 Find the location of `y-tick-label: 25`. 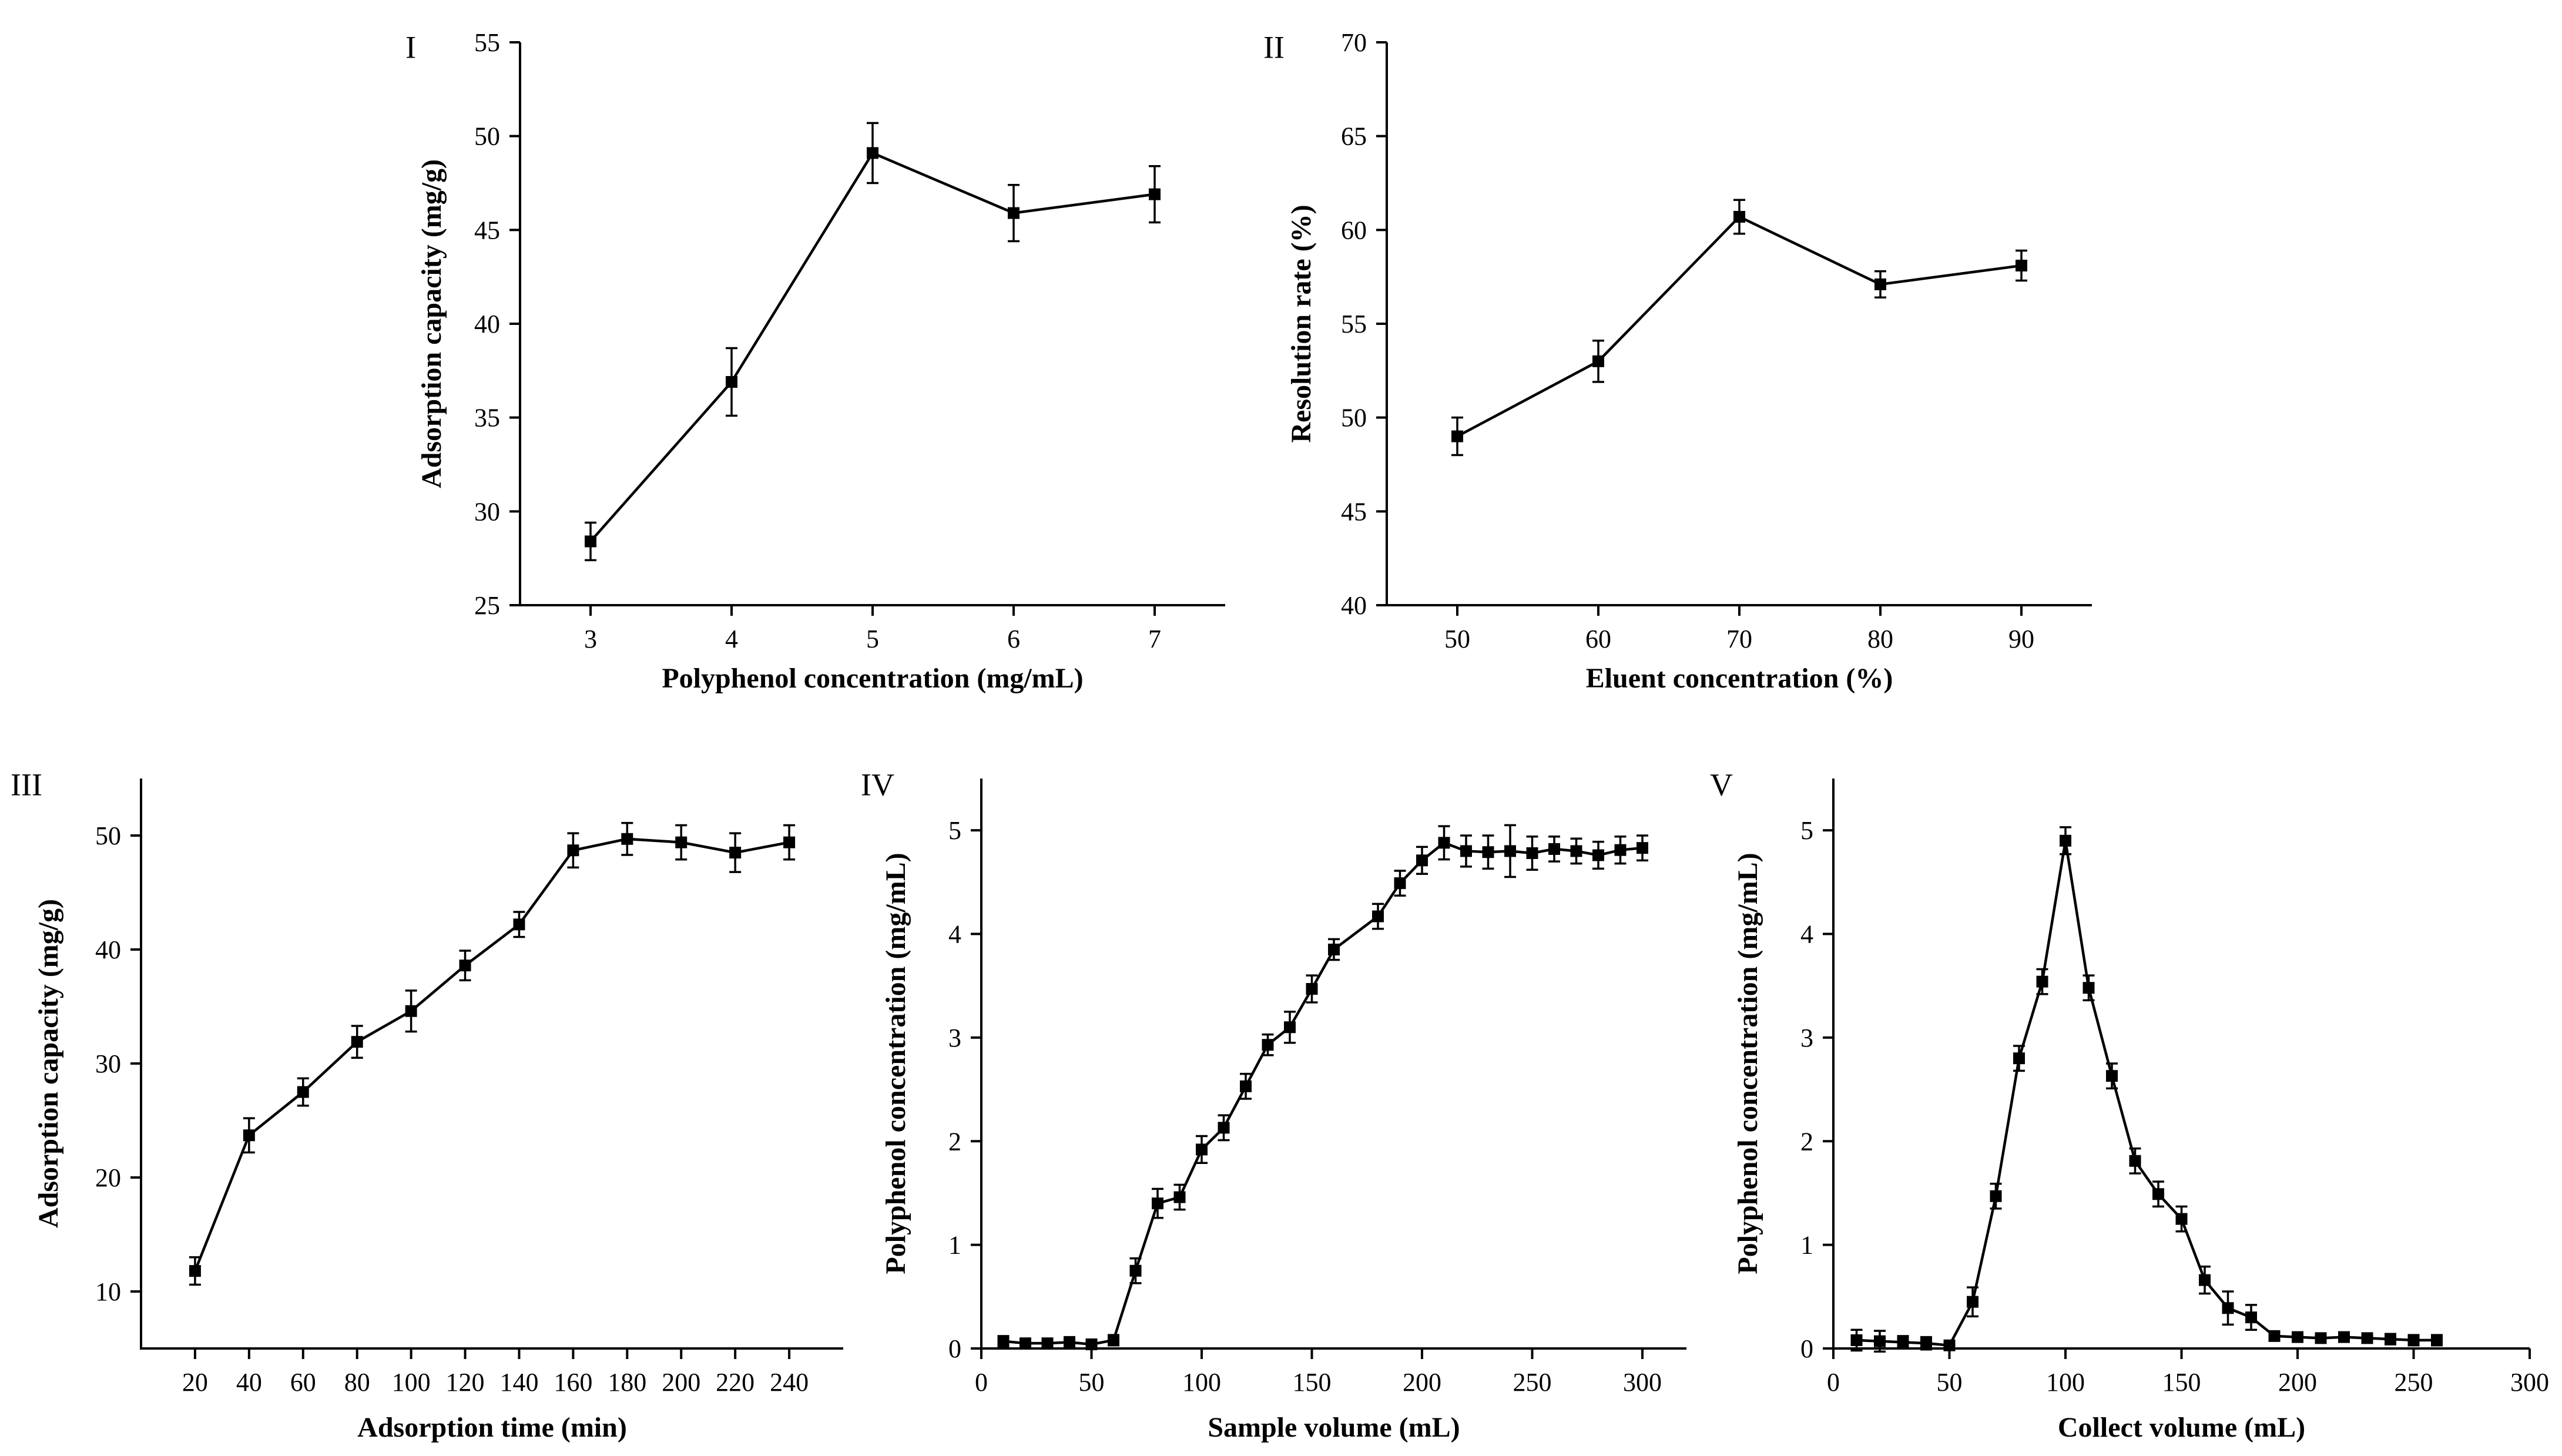

y-tick-label: 25 is located at coordinates (487, 605).